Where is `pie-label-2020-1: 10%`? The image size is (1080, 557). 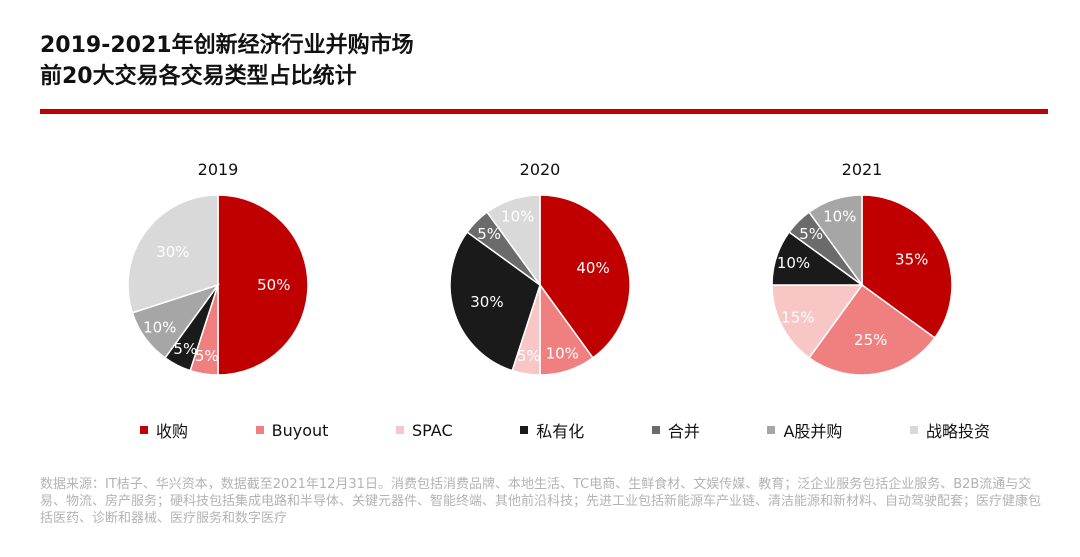 pie-label-2020-1: 10% is located at coordinates (562, 353).